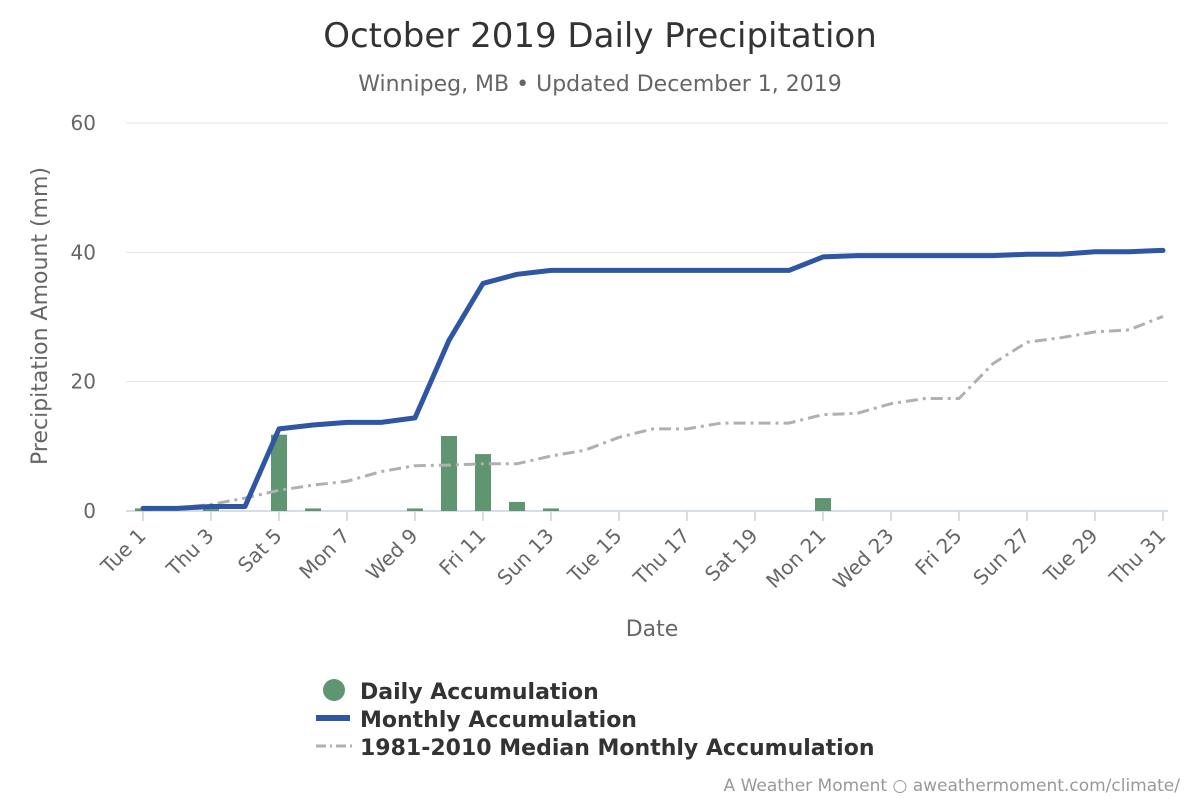 This screenshot has height=804, width=1200. Describe the element at coordinates (525, 557) in the screenshot. I see `x-tick-label: Sun 13` at that location.